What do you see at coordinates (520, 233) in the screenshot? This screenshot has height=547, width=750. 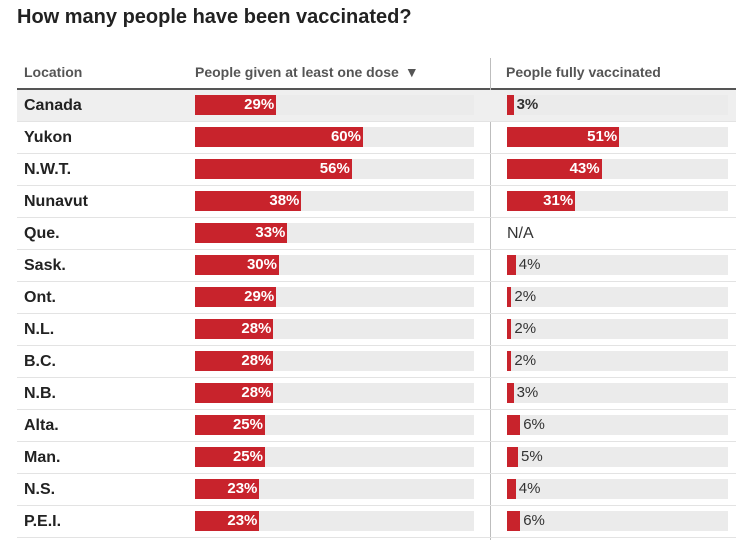 I see `fully-value: N/A` at bounding box center [520, 233].